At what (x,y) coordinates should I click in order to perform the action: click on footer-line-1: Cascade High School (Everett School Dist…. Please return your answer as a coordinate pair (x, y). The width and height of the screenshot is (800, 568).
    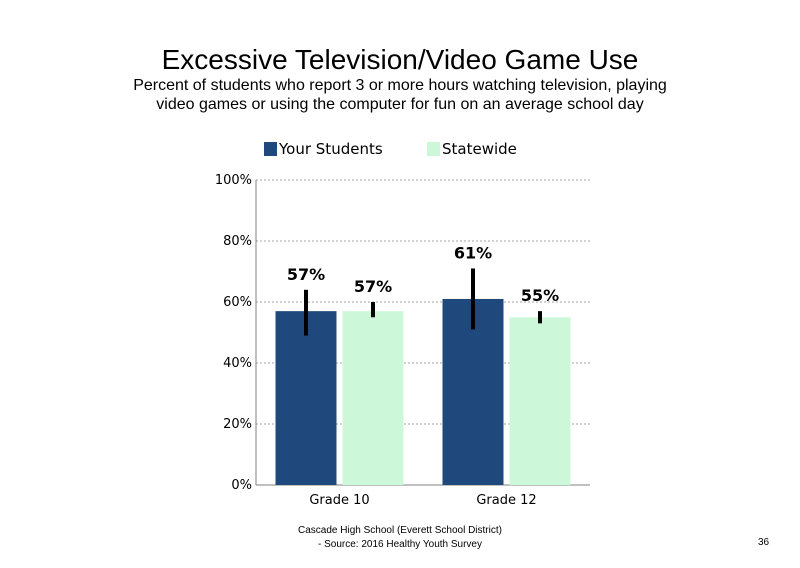
    Looking at the image, I should click on (400, 530).